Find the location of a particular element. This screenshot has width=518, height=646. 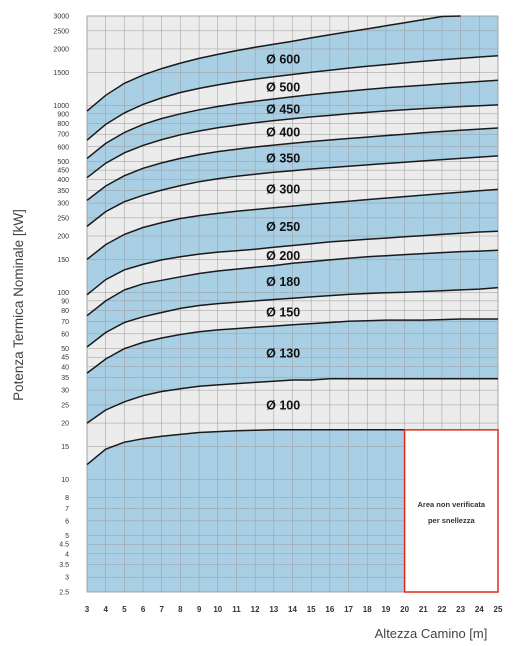

y-tick-label: 90 is located at coordinates (65, 301).